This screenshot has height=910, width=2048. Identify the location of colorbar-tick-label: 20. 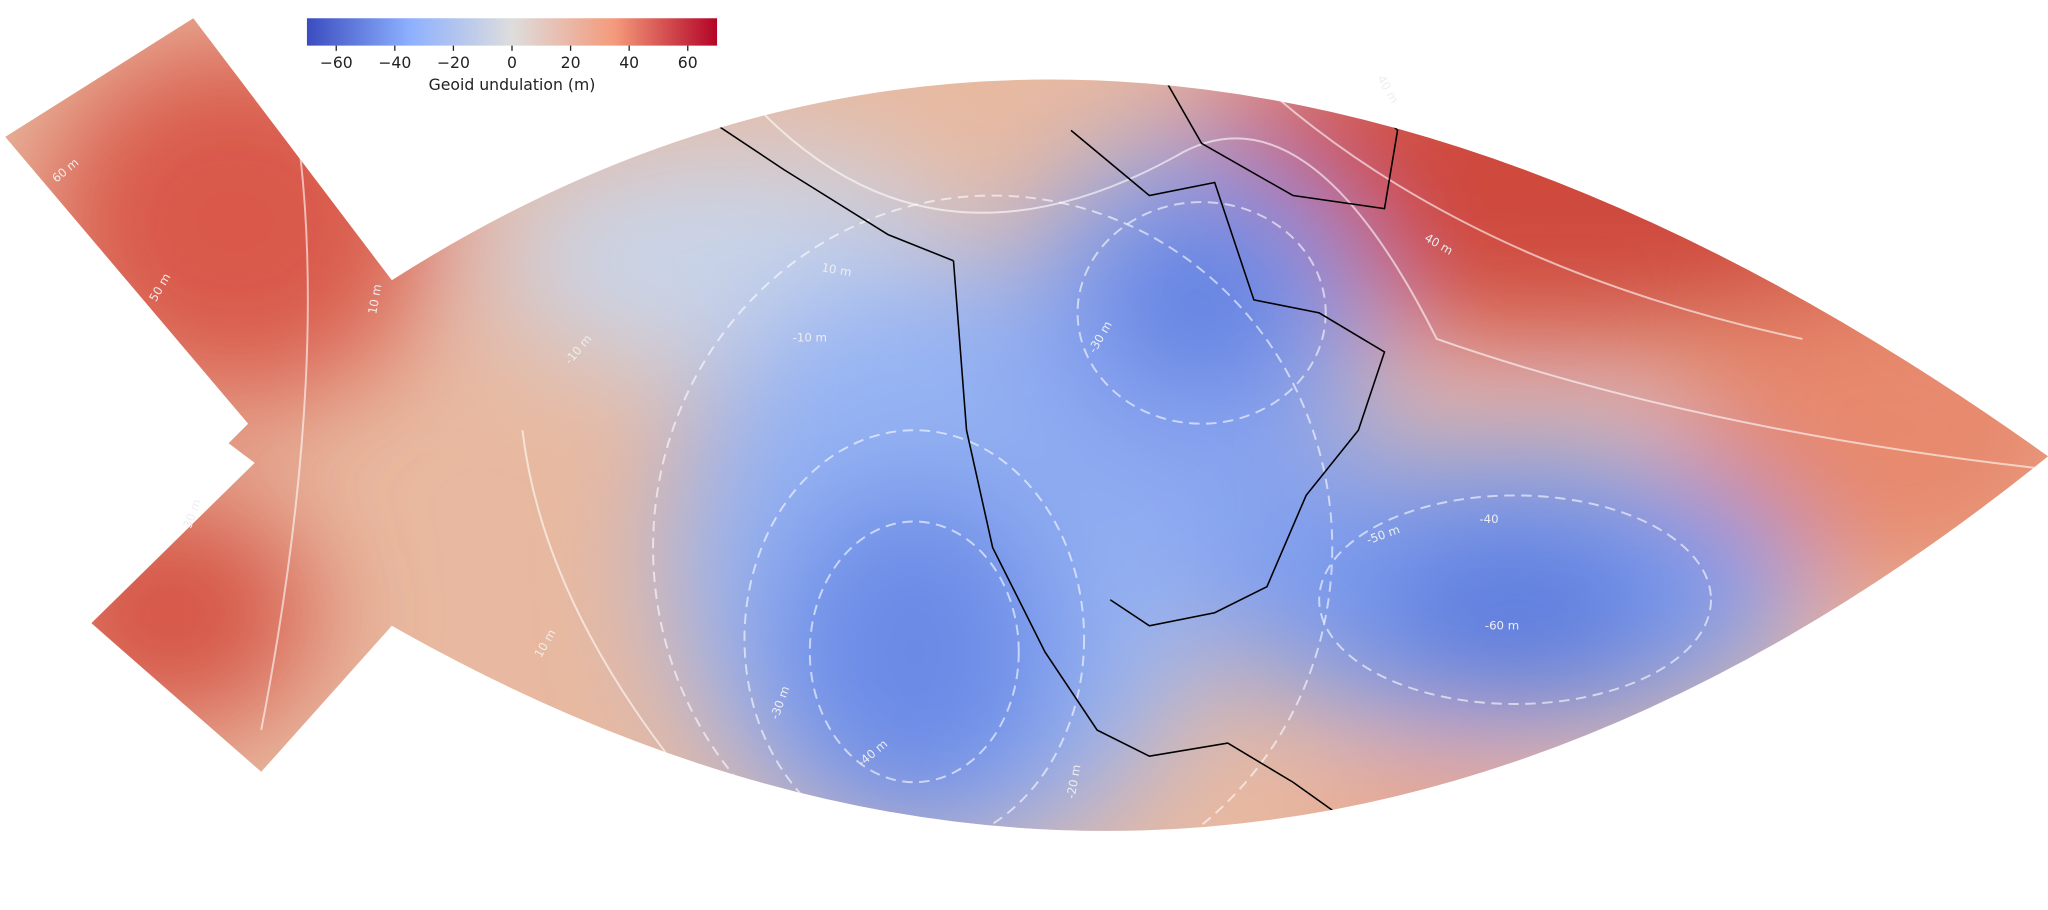
(571, 62).